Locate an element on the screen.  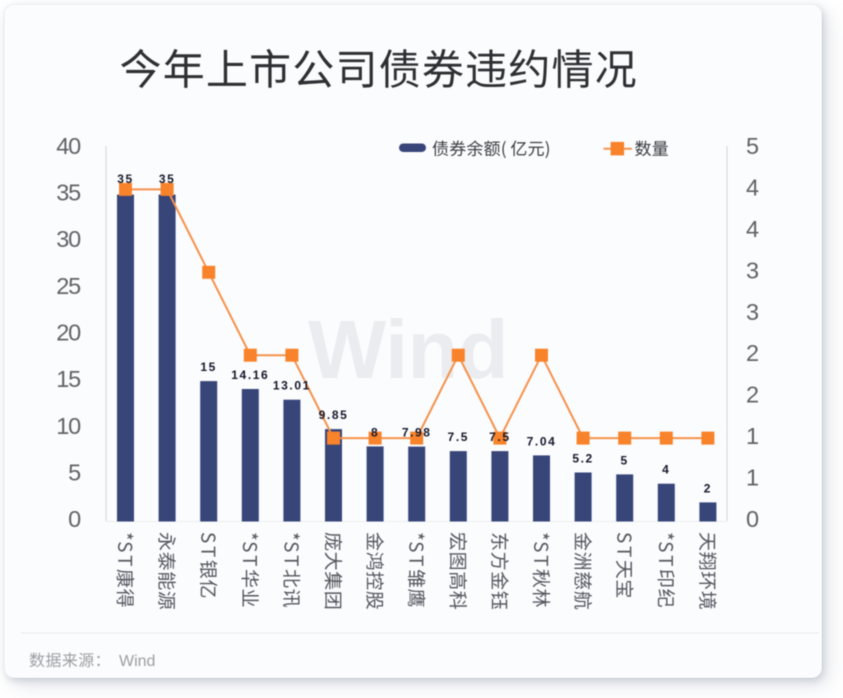
svg-text: 14.16 is located at coordinates (250, 375).